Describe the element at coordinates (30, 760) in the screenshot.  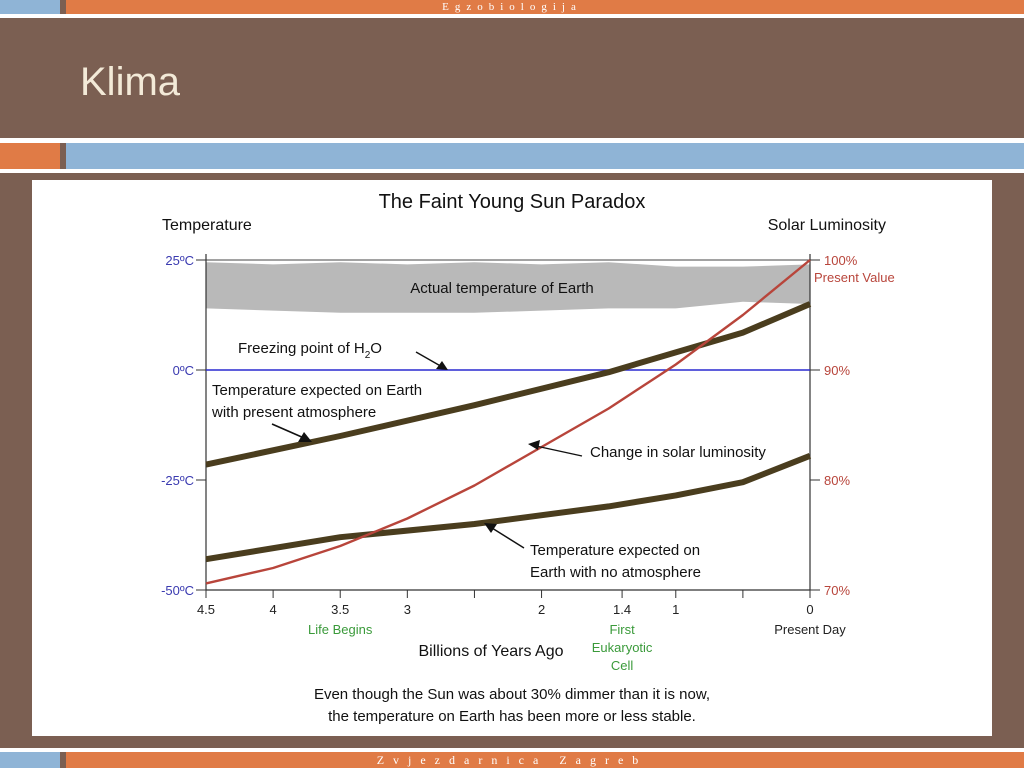
I see `bottom-left-accent-bar` at that location.